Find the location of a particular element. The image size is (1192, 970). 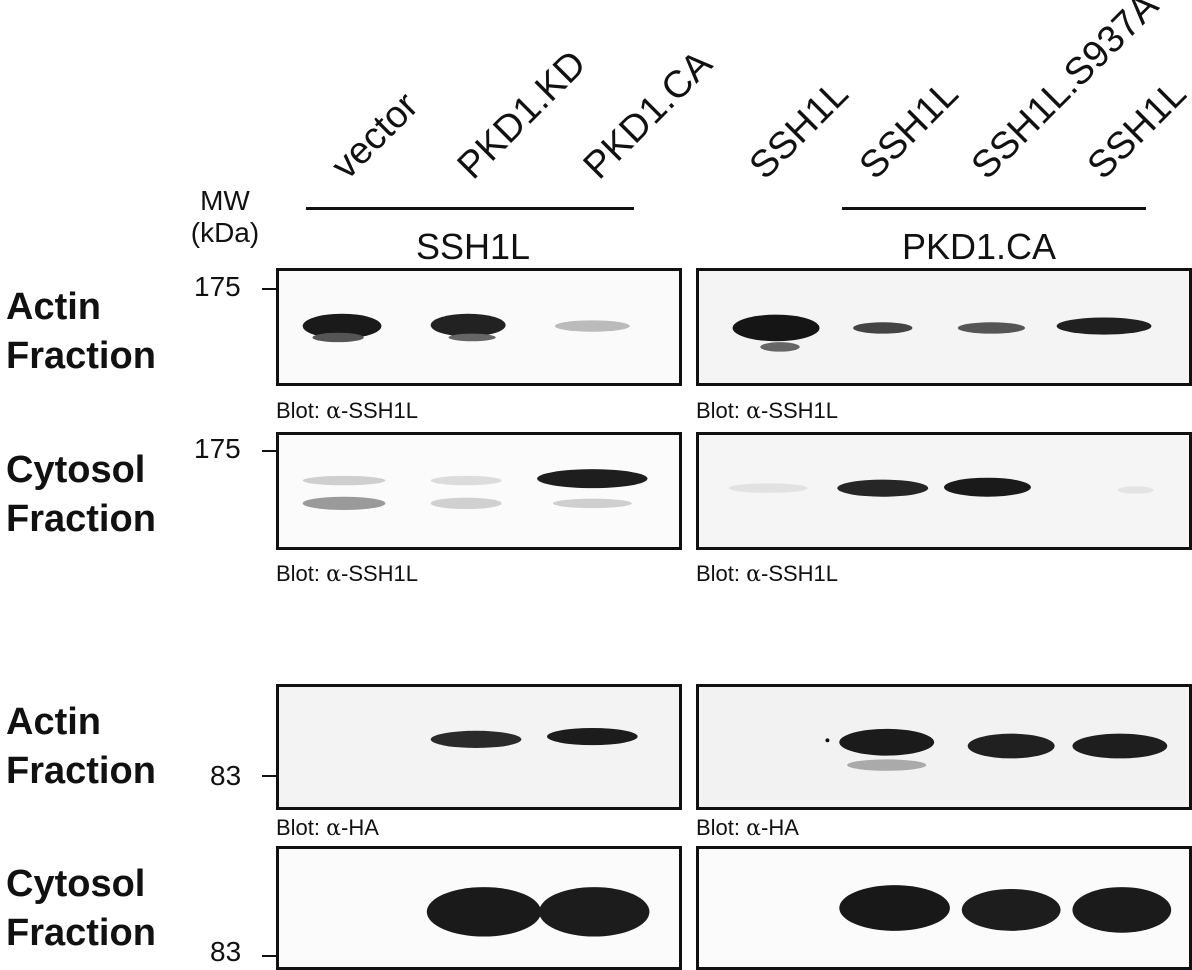

group-label-ssh1l: SSH1L is located at coordinates (473, 246).